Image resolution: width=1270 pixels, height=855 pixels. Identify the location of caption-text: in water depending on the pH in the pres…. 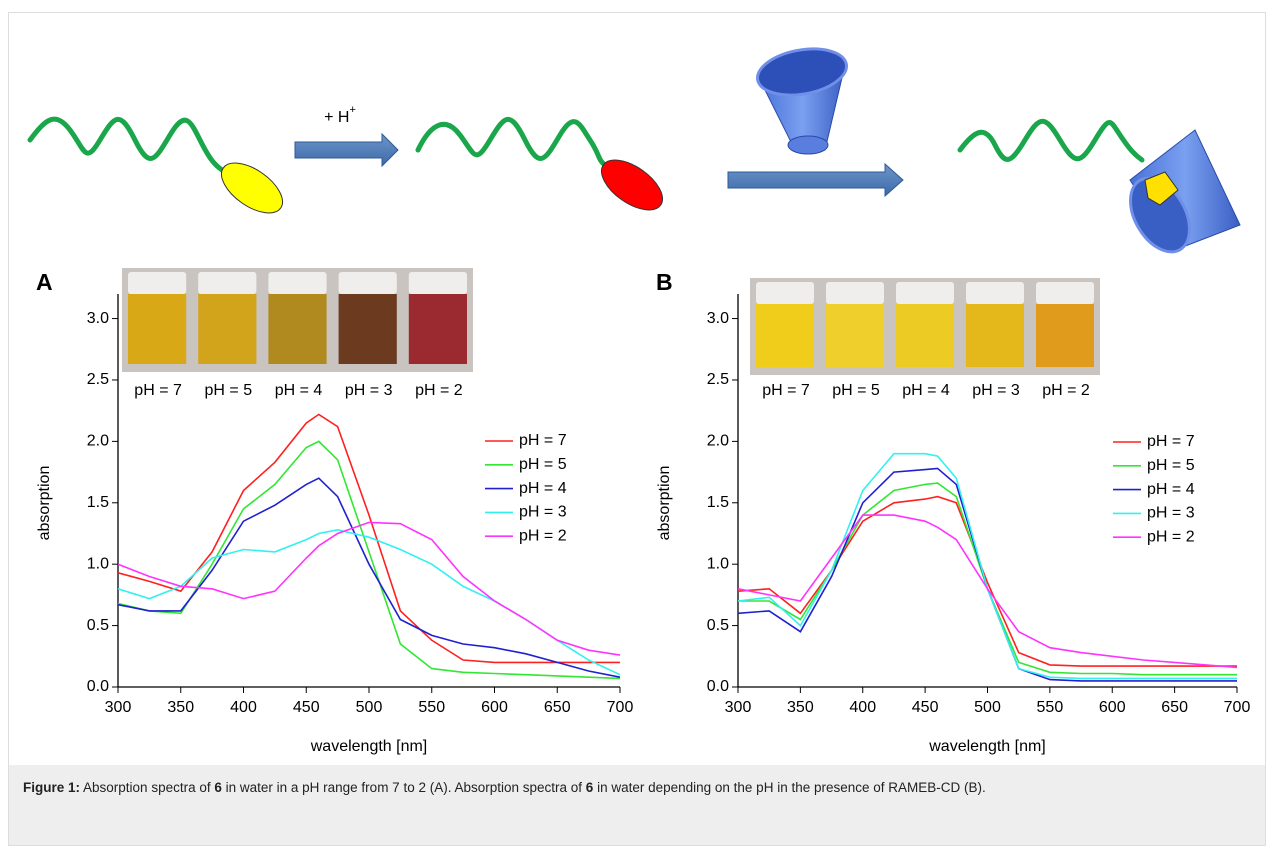
(789, 787).